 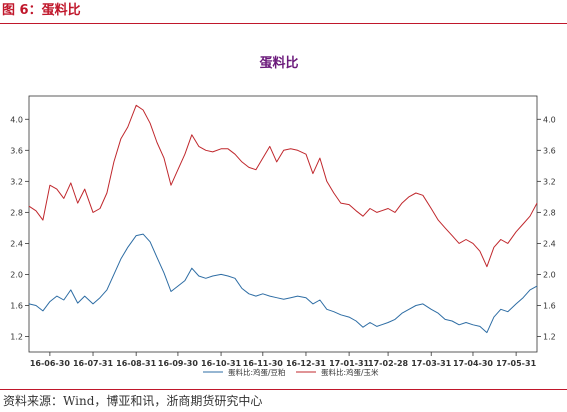 I want to click on x-tick-label: 17-03-31, so click(x=431, y=363).